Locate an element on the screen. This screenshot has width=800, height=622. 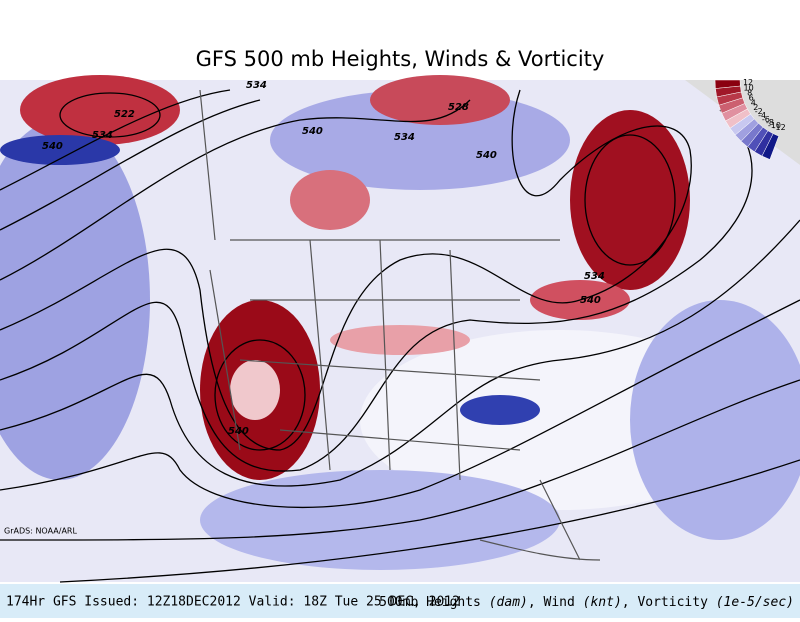
contour-label: 522 is located at coordinates (124, 114).